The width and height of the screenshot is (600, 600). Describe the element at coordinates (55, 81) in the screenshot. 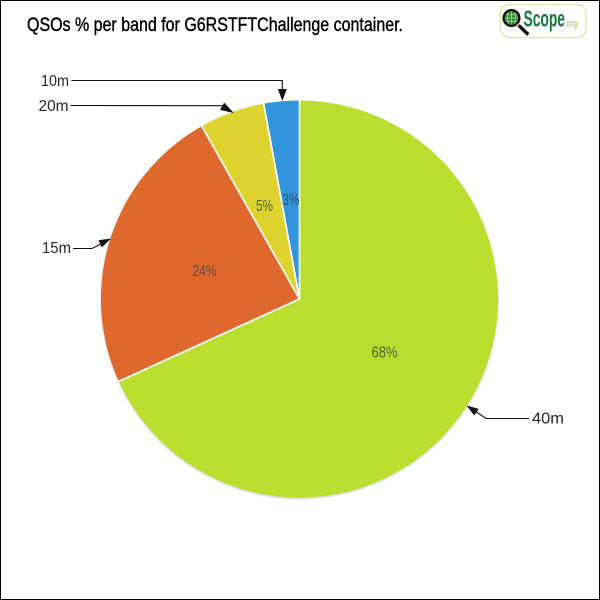

I see `svg-text: 10m` at that location.